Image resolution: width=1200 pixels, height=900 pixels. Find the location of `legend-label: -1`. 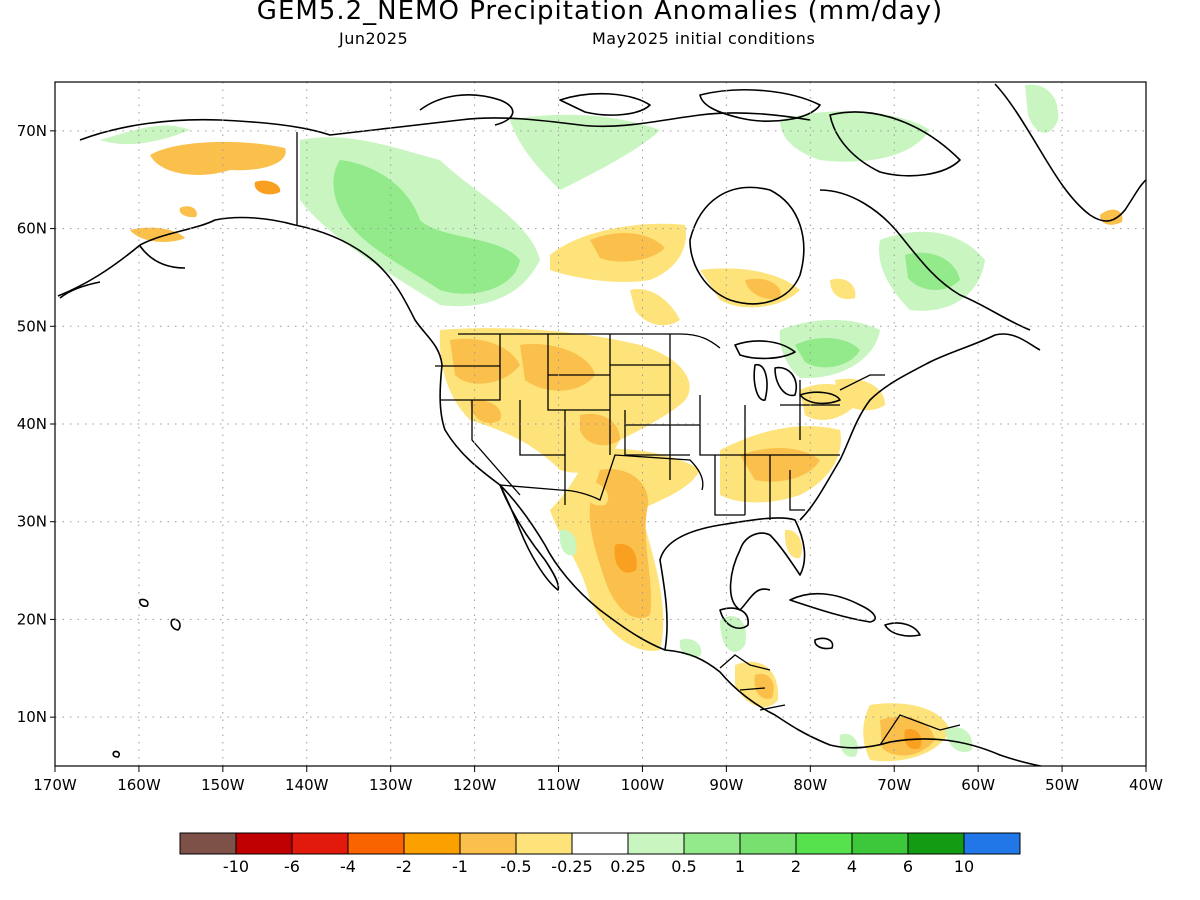

legend-label: -1 is located at coordinates (460, 866).